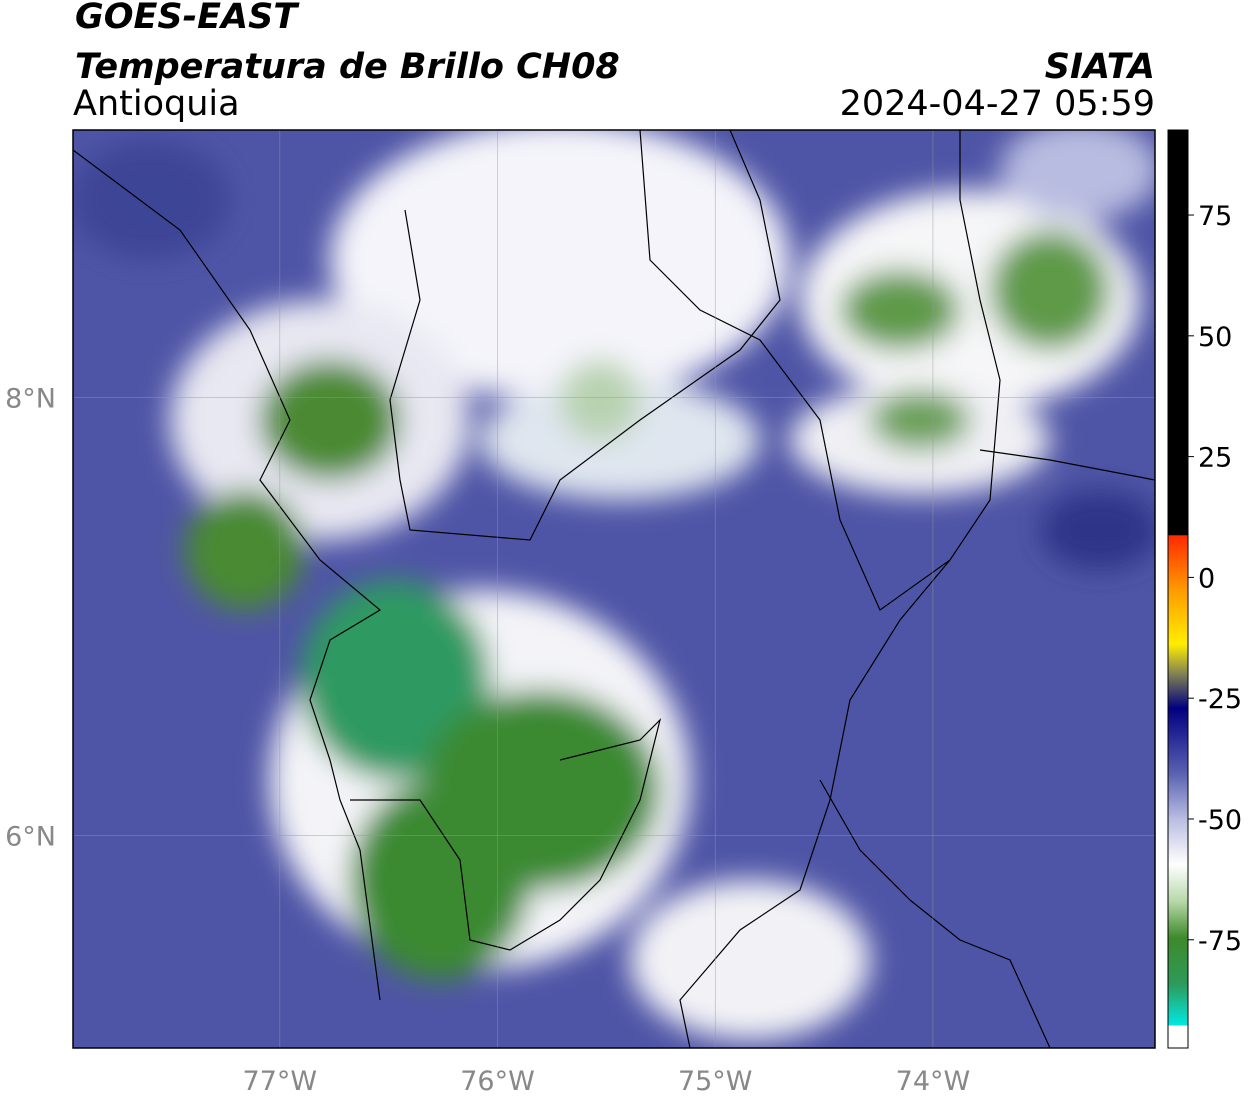 Image resolution: width=1252 pixels, height=1099 pixels. I want to click on region: Antioquia, so click(156, 104).